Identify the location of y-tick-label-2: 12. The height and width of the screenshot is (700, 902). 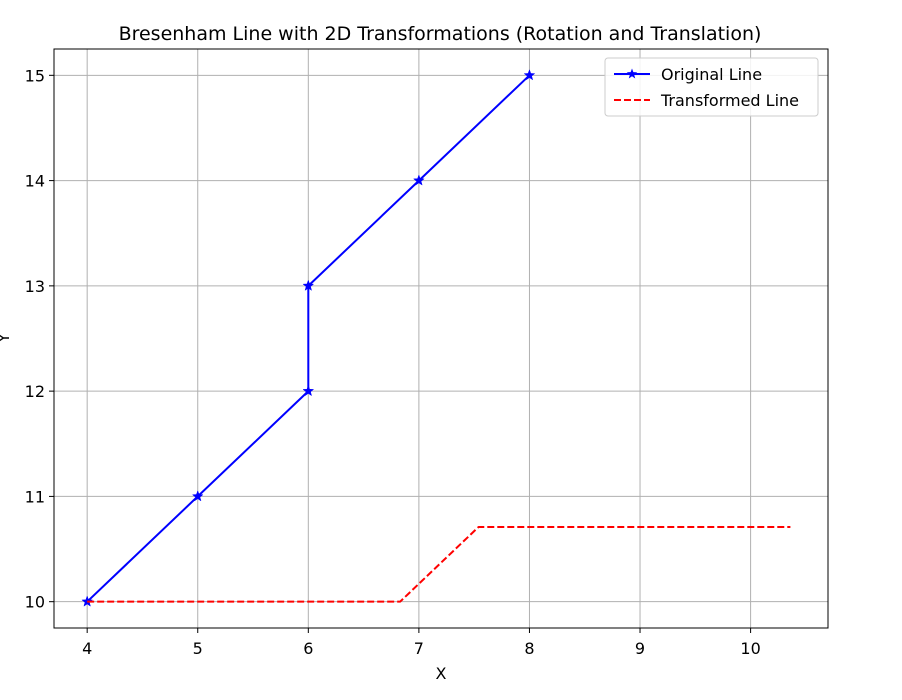
(35, 391).